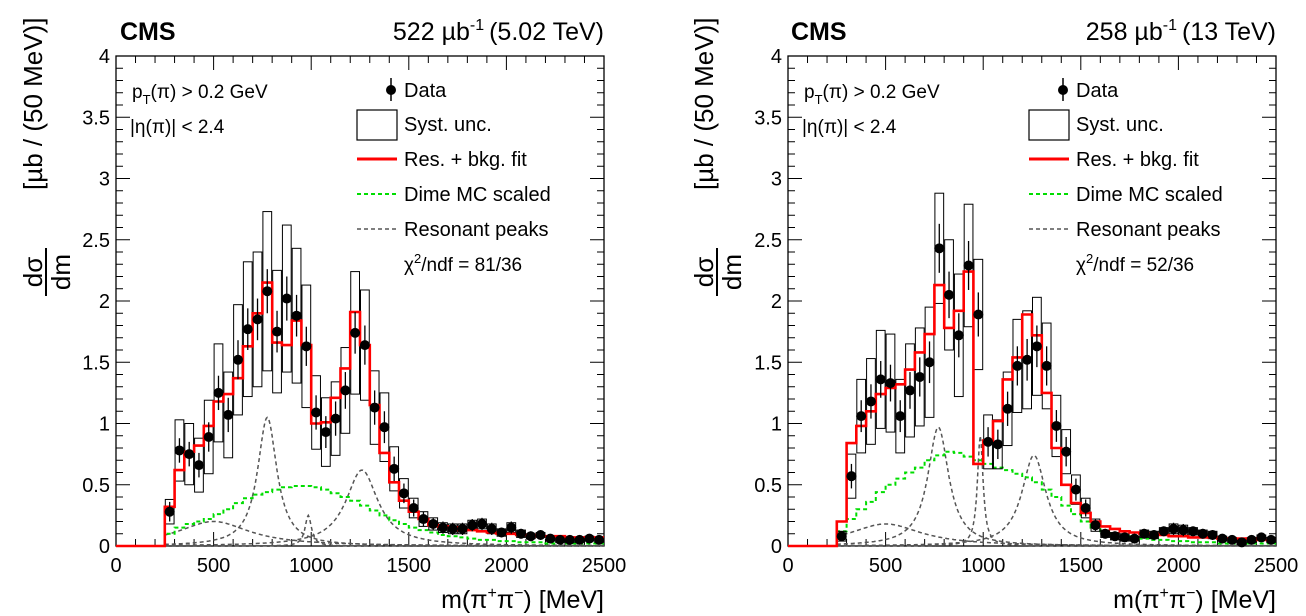 The height and width of the screenshot is (616, 1306). What do you see at coordinates (1114, 160) in the screenshot?
I see `legend-fit: Res. + bkg. fit` at bounding box center [1114, 160].